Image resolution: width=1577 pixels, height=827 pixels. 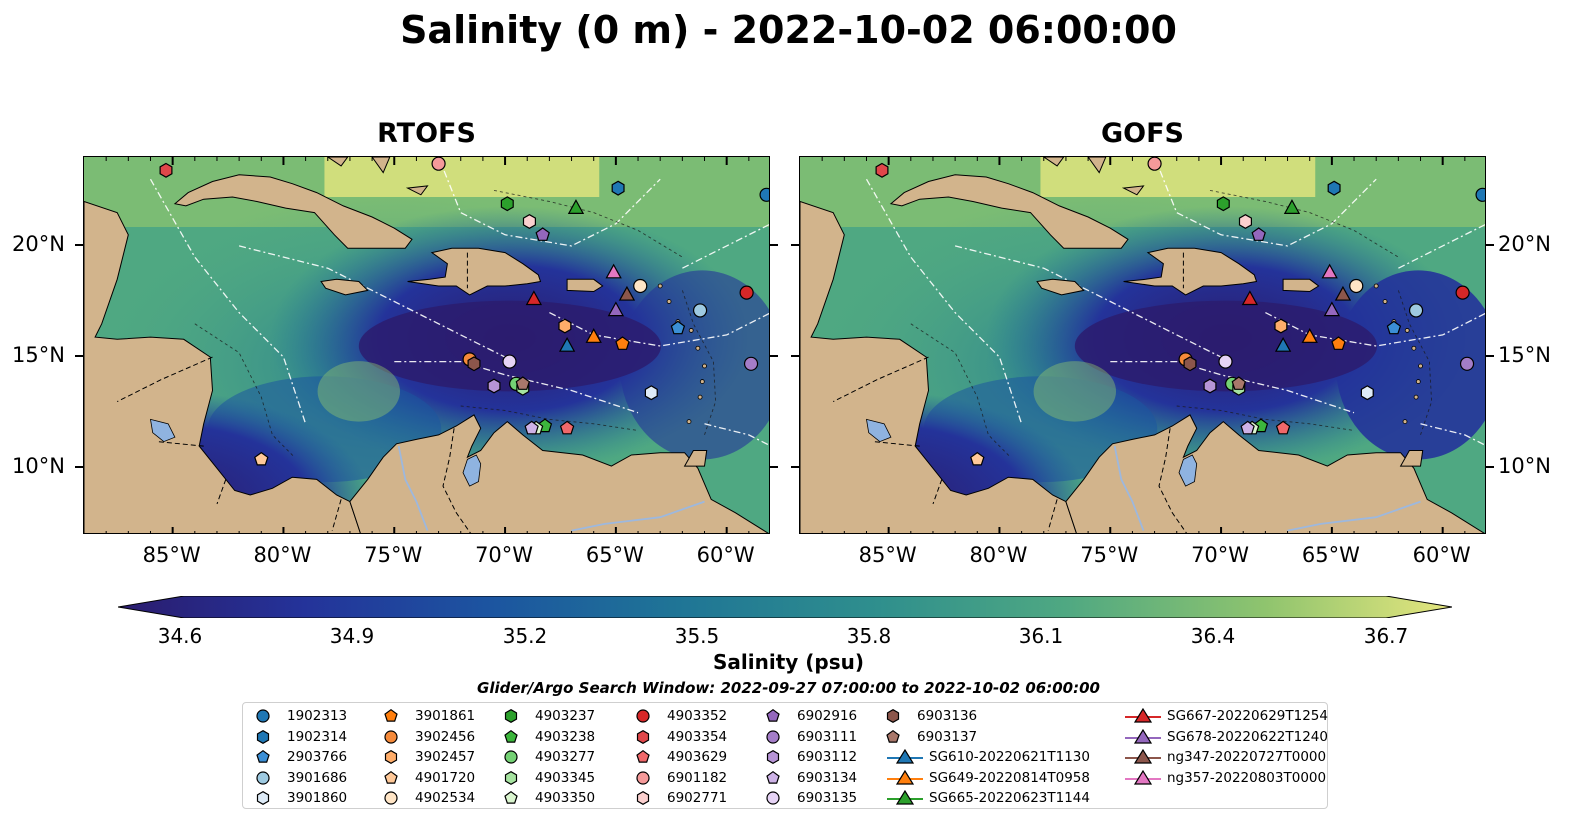 What do you see at coordinates (445, 757) in the screenshot?
I see `legend-label: 3902457` at bounding box center [445, 757].